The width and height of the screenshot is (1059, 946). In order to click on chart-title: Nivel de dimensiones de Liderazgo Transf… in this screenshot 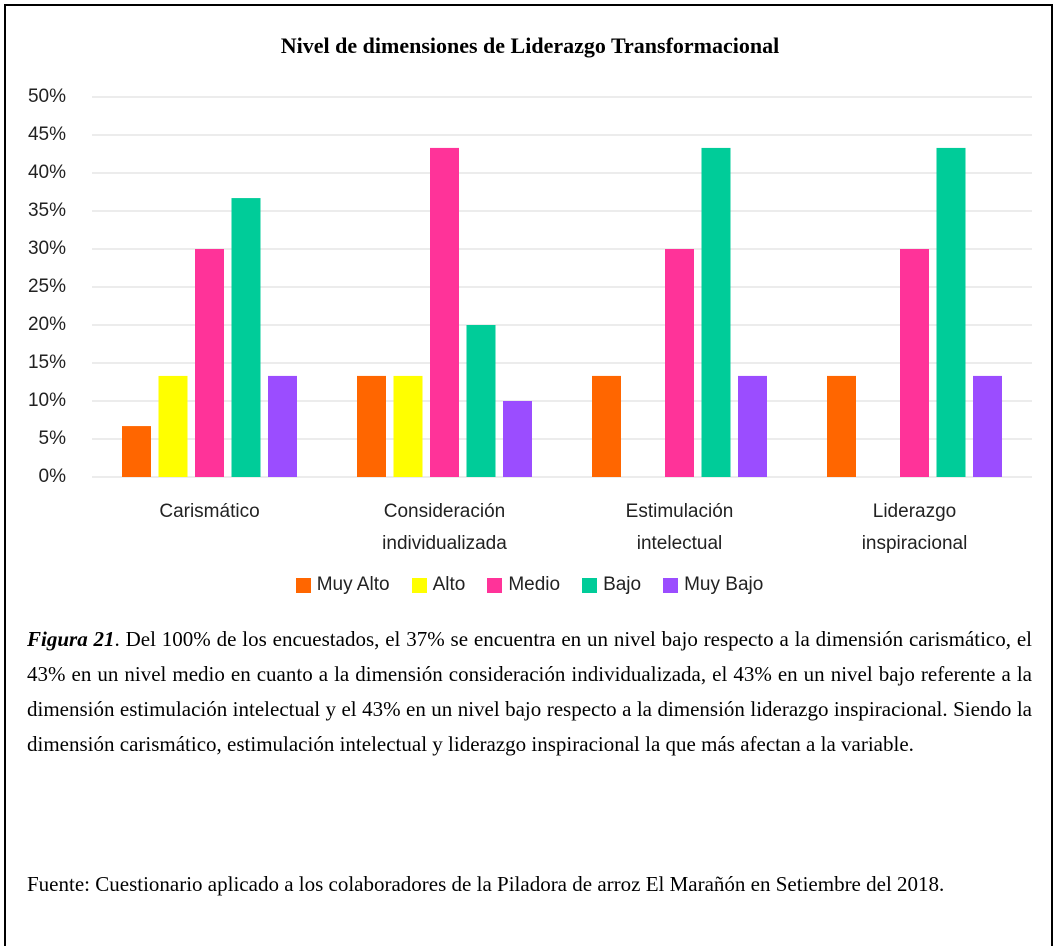, I will do `click(530, 45)`.